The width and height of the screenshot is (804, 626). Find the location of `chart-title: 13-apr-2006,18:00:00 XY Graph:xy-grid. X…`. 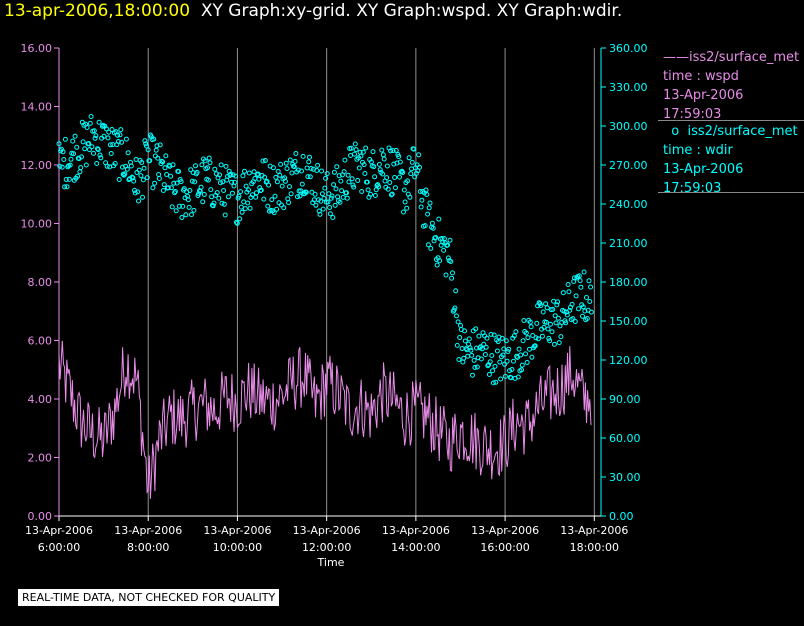

chart-title: 13-apr-2006,18:00:00 XY Graph:xy-grid. X… is located at coordinates (313, 11).